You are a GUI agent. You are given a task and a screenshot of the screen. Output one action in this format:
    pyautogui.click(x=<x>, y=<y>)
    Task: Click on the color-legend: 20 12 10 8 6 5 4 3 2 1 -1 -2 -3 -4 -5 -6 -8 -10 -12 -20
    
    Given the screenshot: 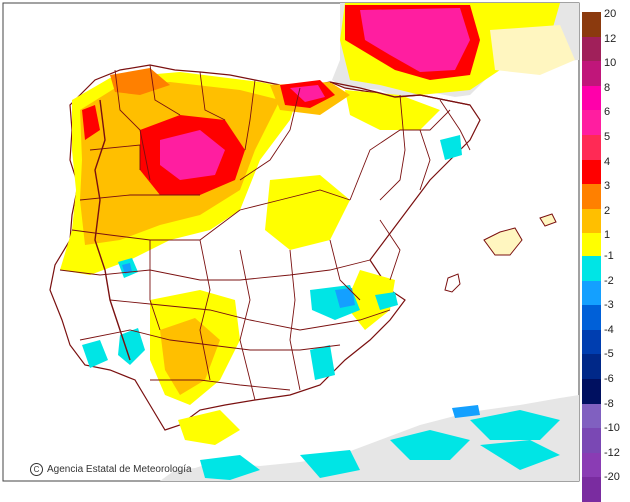 What is the action you would take?
    pyautogui.click(x=606, y=255)
    